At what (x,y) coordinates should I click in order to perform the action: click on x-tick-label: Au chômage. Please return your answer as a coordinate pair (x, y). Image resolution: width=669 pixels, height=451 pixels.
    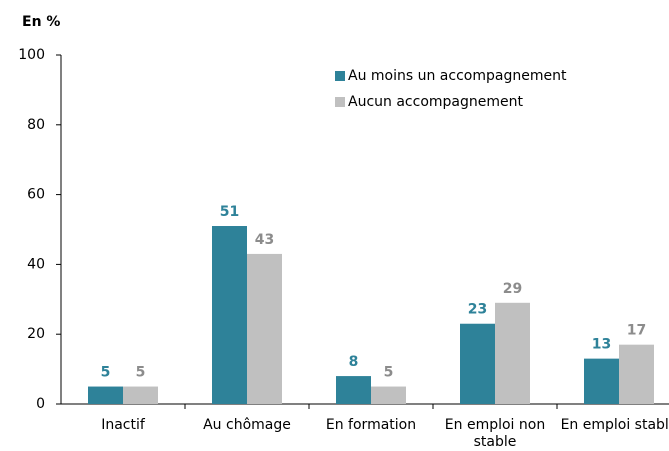
    Looking at the image, I should click on (247, 425).